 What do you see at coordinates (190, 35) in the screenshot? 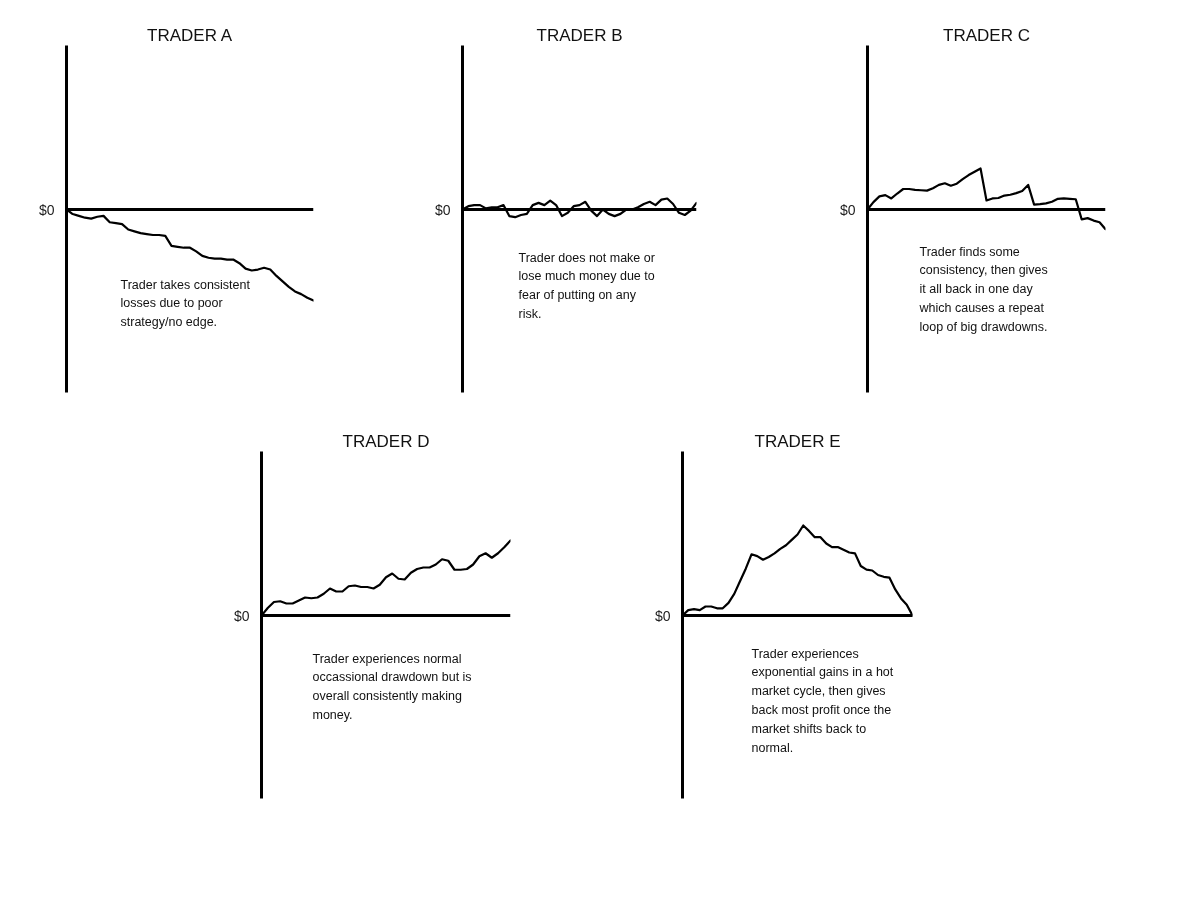
I see `chart-title: TRADER A` at bounding box center [190, 35].